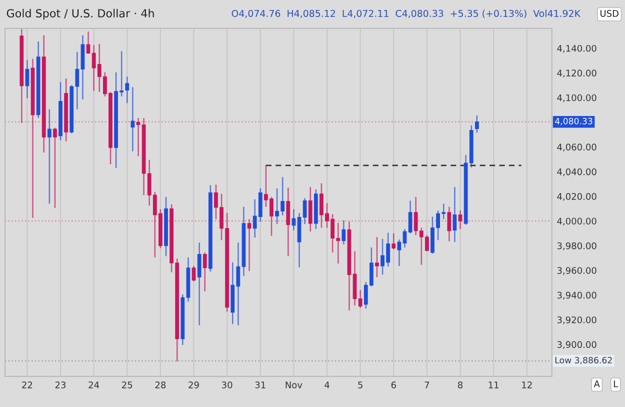 The height and width of the screenshot is (407, 625). I want to click on y-tick-label: 3,900.00, so click(576, 345).